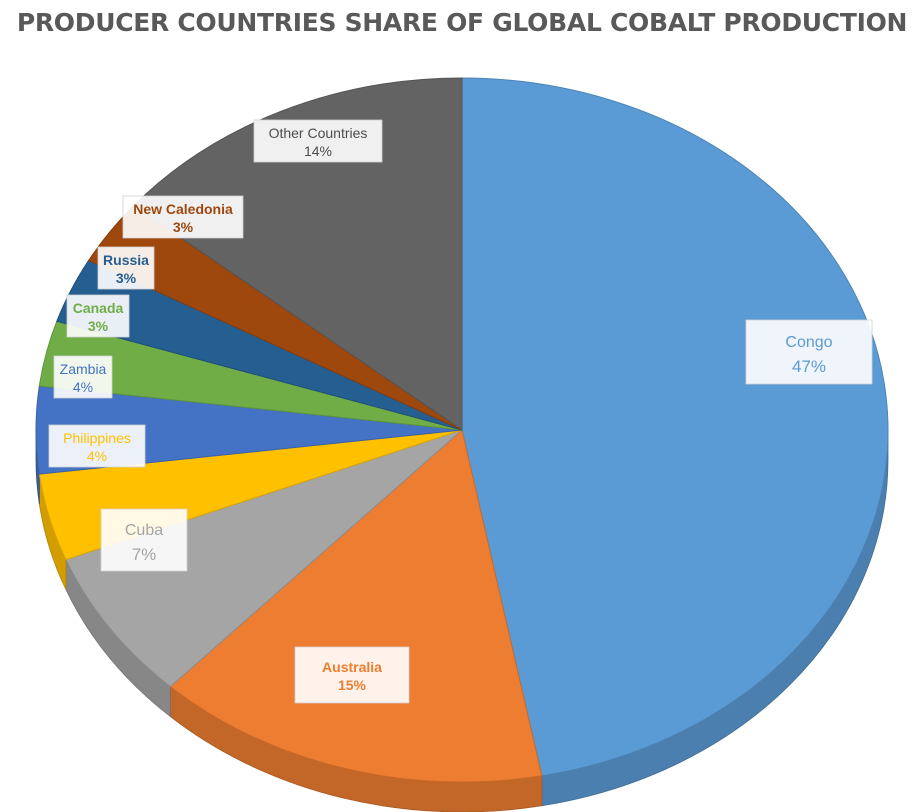 The image size is (924, 812). What do you see at coordinates (264, 558) in the screenshot?
I see `slice-cuba` at bounding box center [264, 558].